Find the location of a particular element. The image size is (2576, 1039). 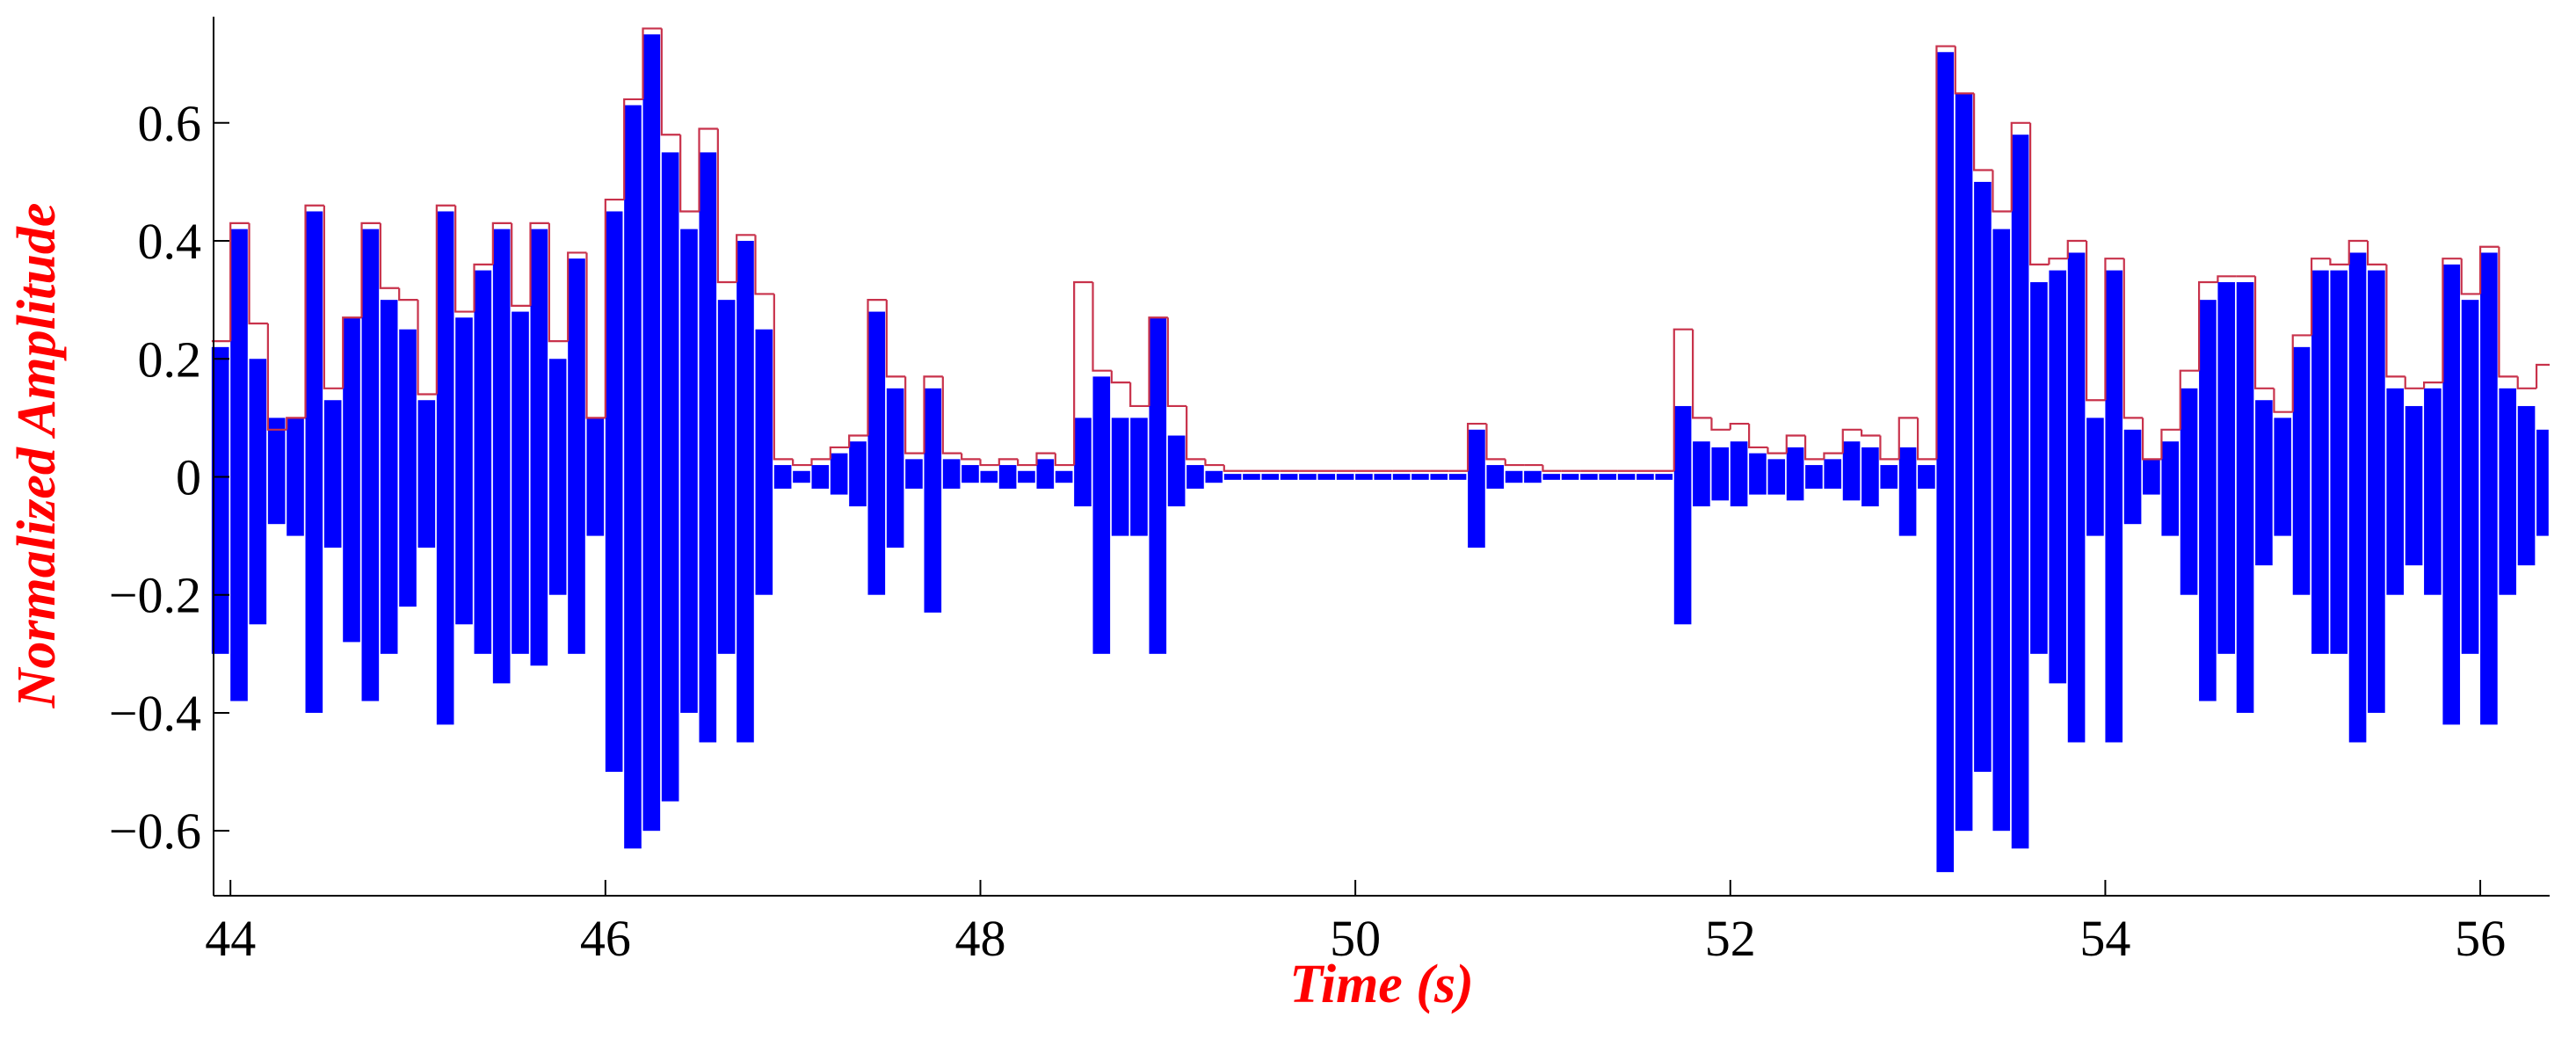

x-tick-label: 50 is located at coordinates (1355, 938).